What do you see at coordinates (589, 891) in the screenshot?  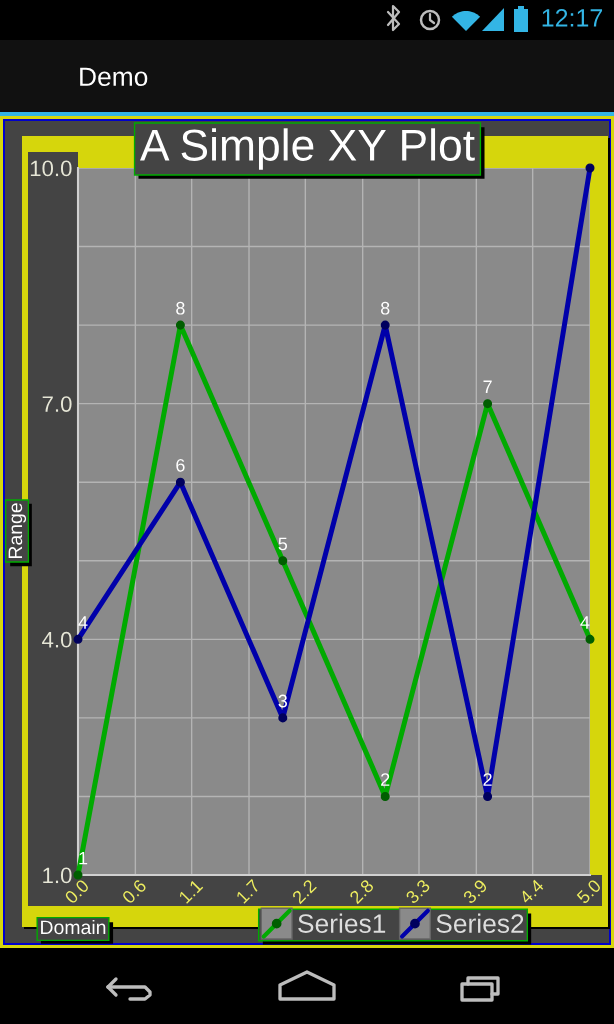 I see `x-tick-label: 5.0` at bounding box center [589, 891].